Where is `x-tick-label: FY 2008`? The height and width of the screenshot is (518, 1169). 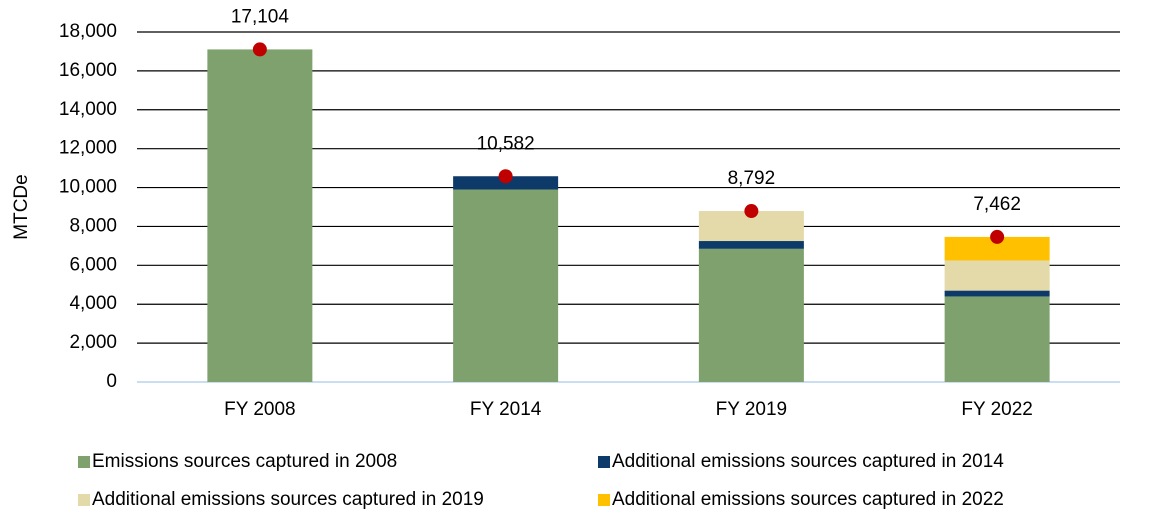
x-tick-label: FY 2008 is located at coordinates (259, 409).